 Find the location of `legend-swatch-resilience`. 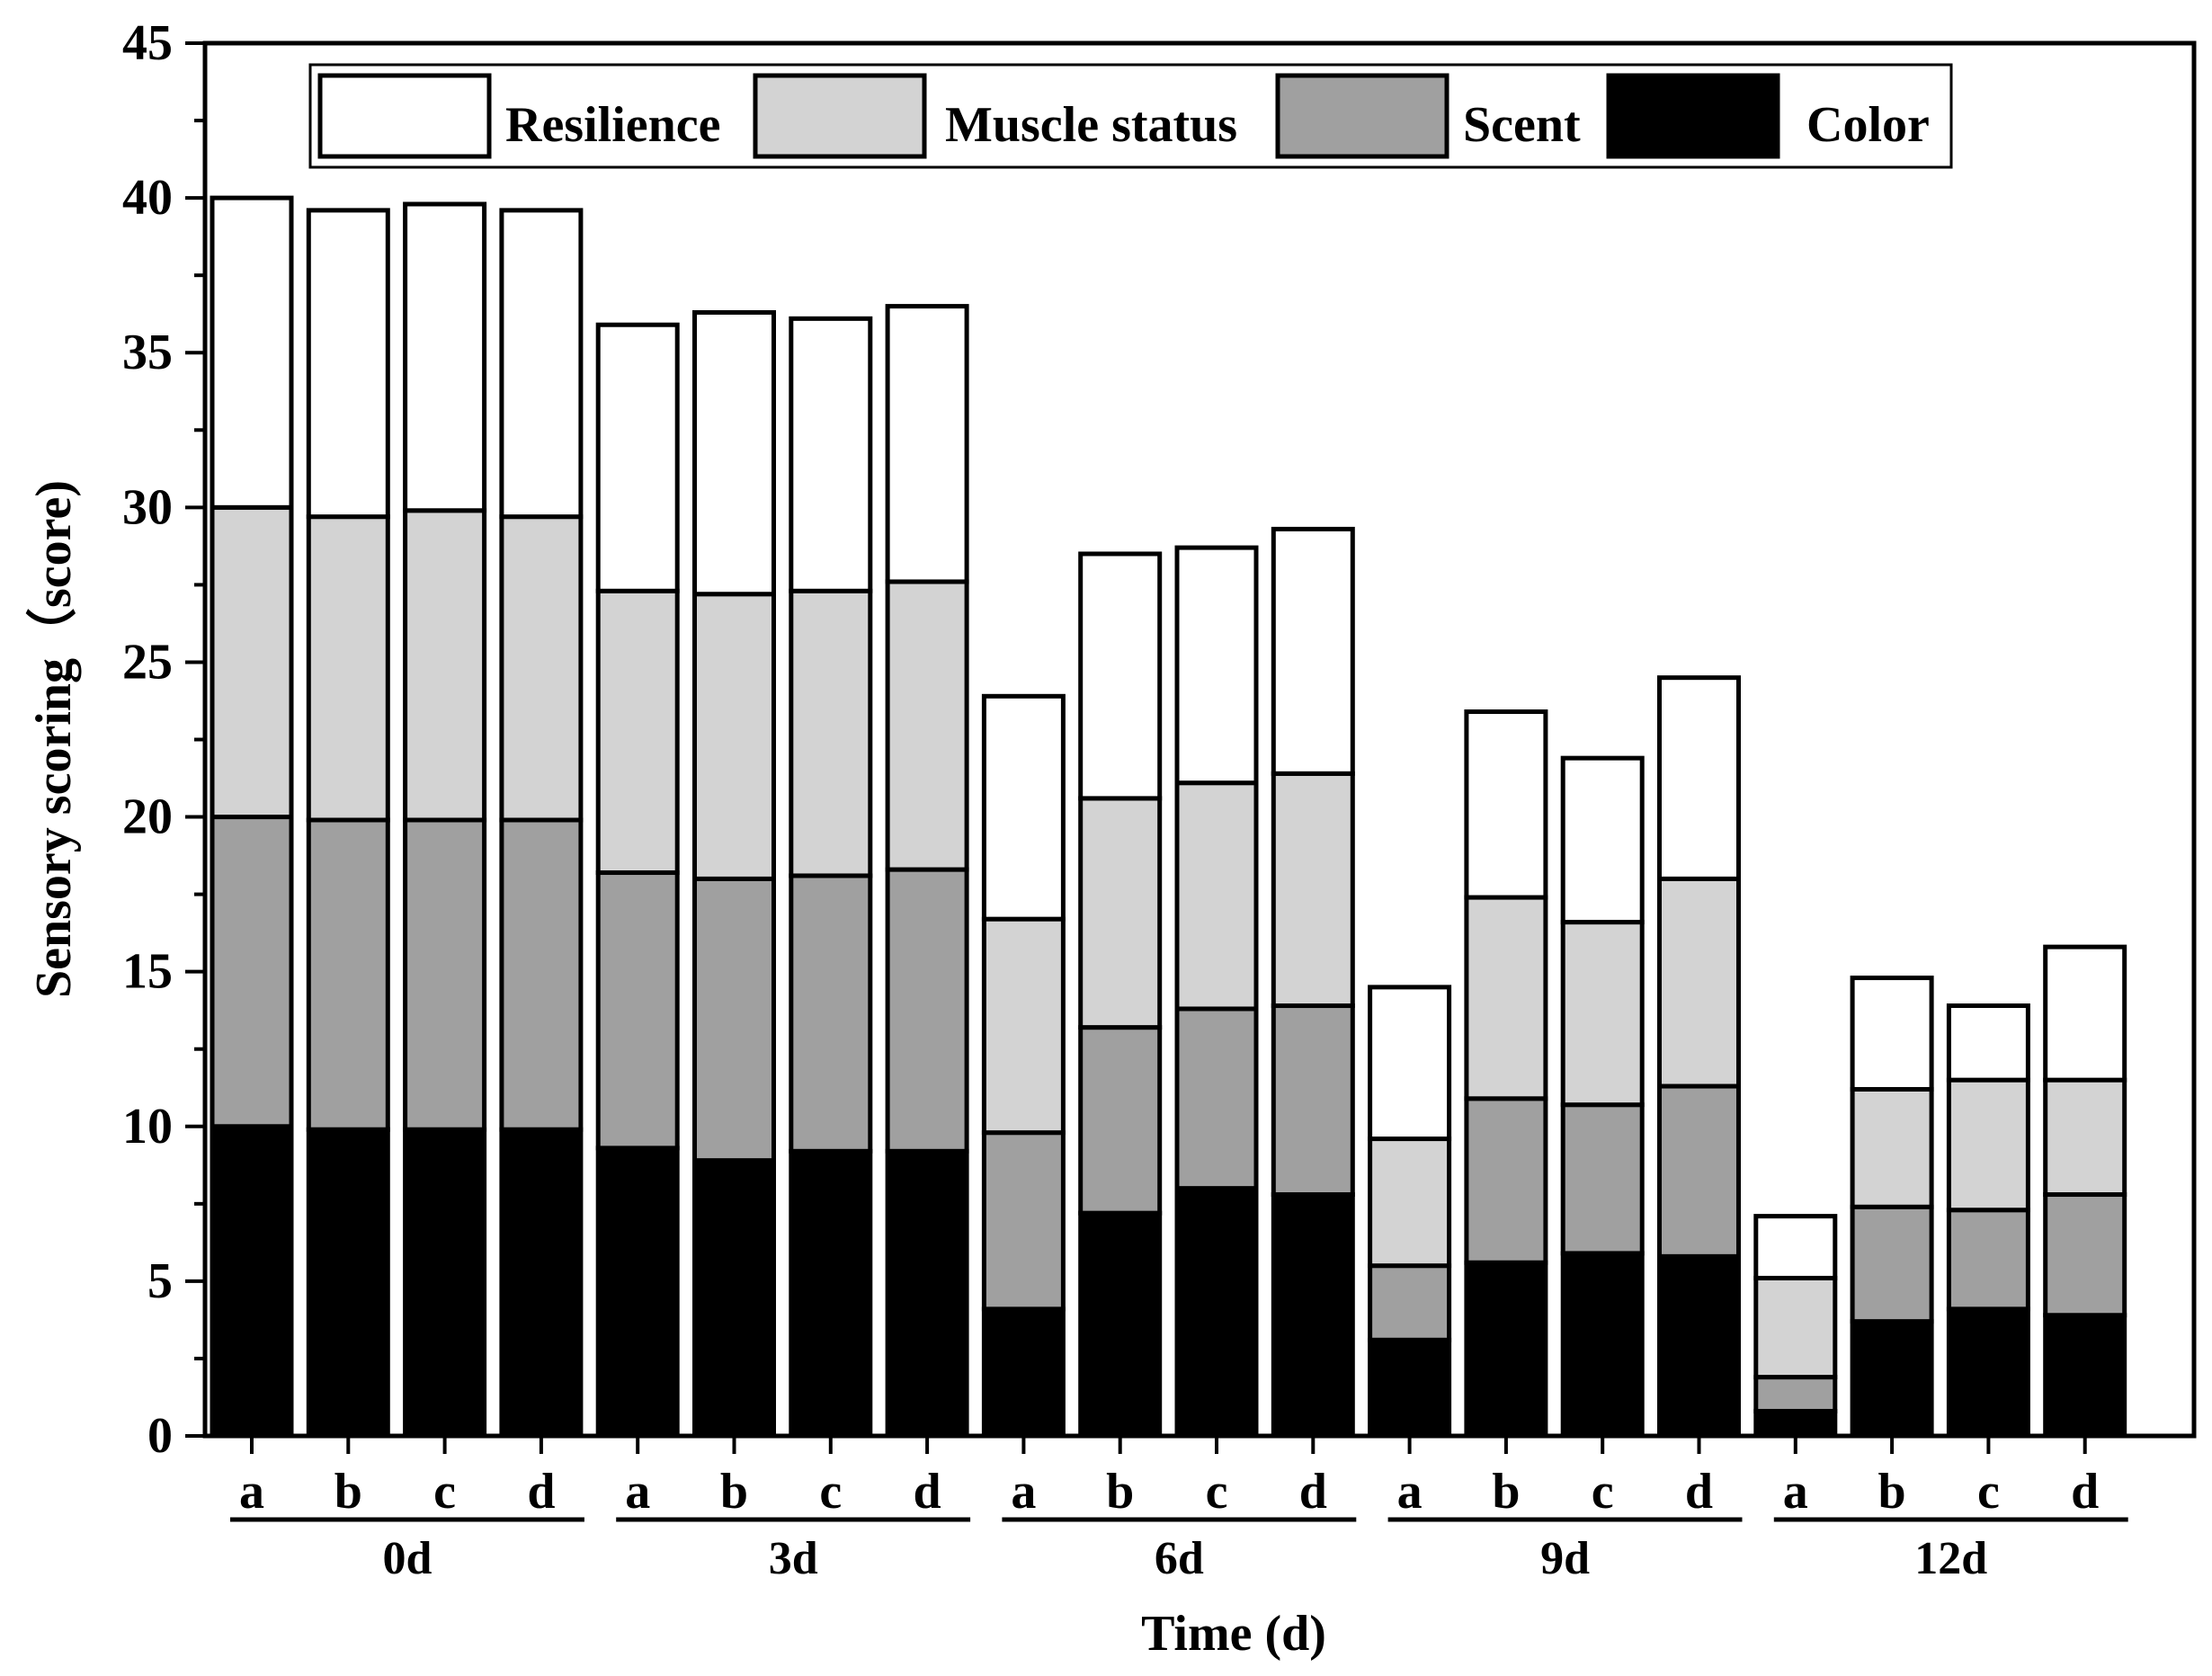

legend-swatch-resilience is located at coordinates (404, 116).